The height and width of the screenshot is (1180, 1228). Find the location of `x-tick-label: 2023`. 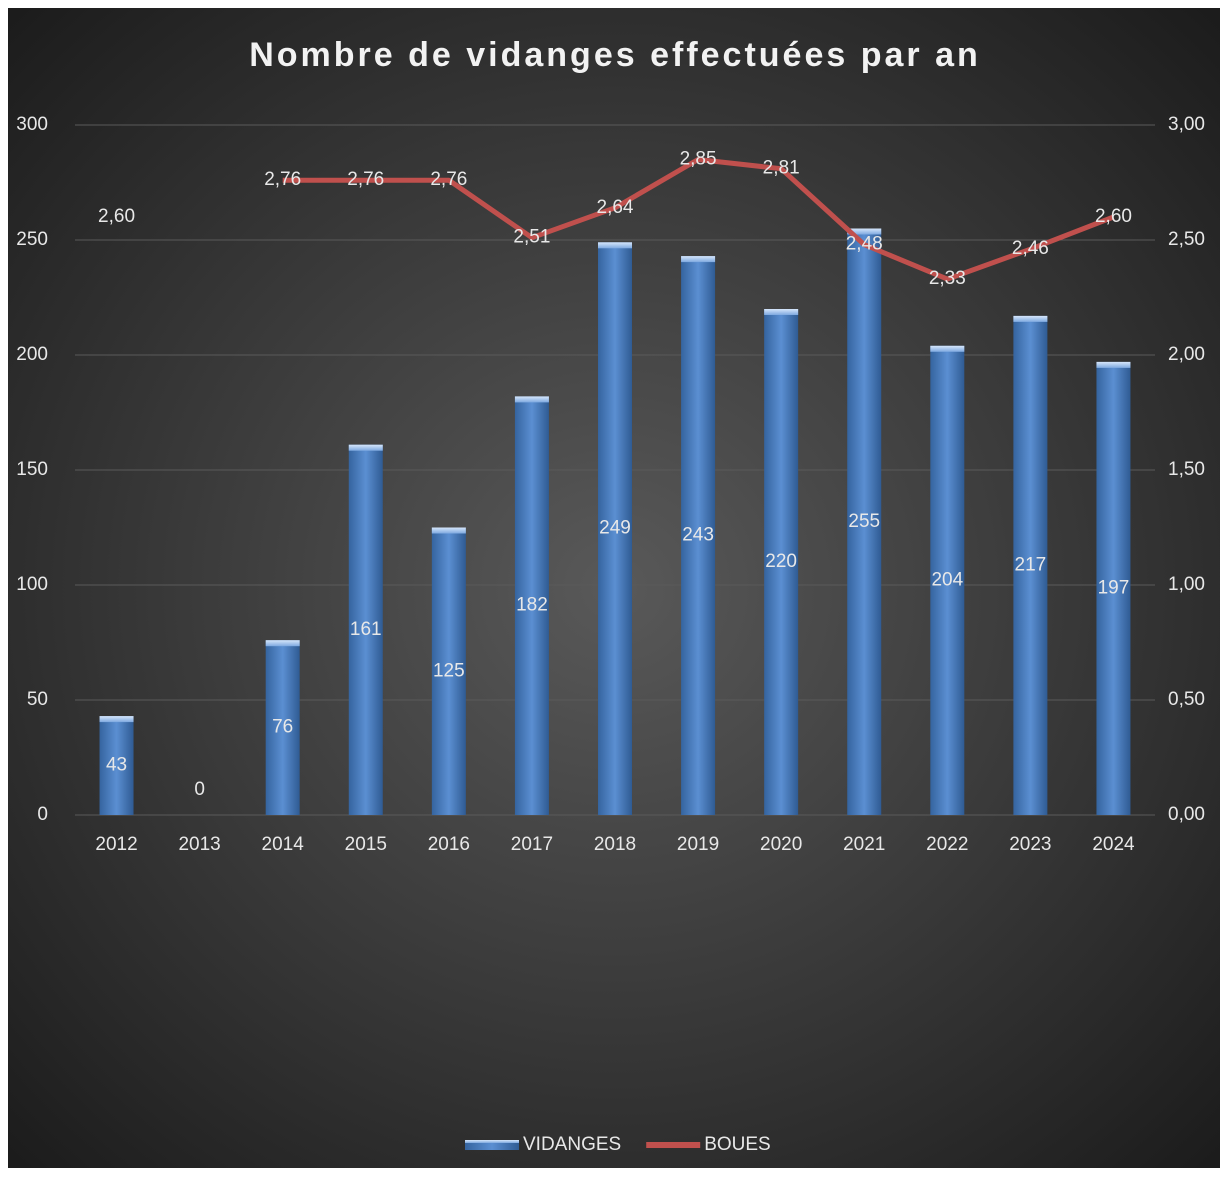

x-tick-label: 2023 is located at coordinates (1030, 844).